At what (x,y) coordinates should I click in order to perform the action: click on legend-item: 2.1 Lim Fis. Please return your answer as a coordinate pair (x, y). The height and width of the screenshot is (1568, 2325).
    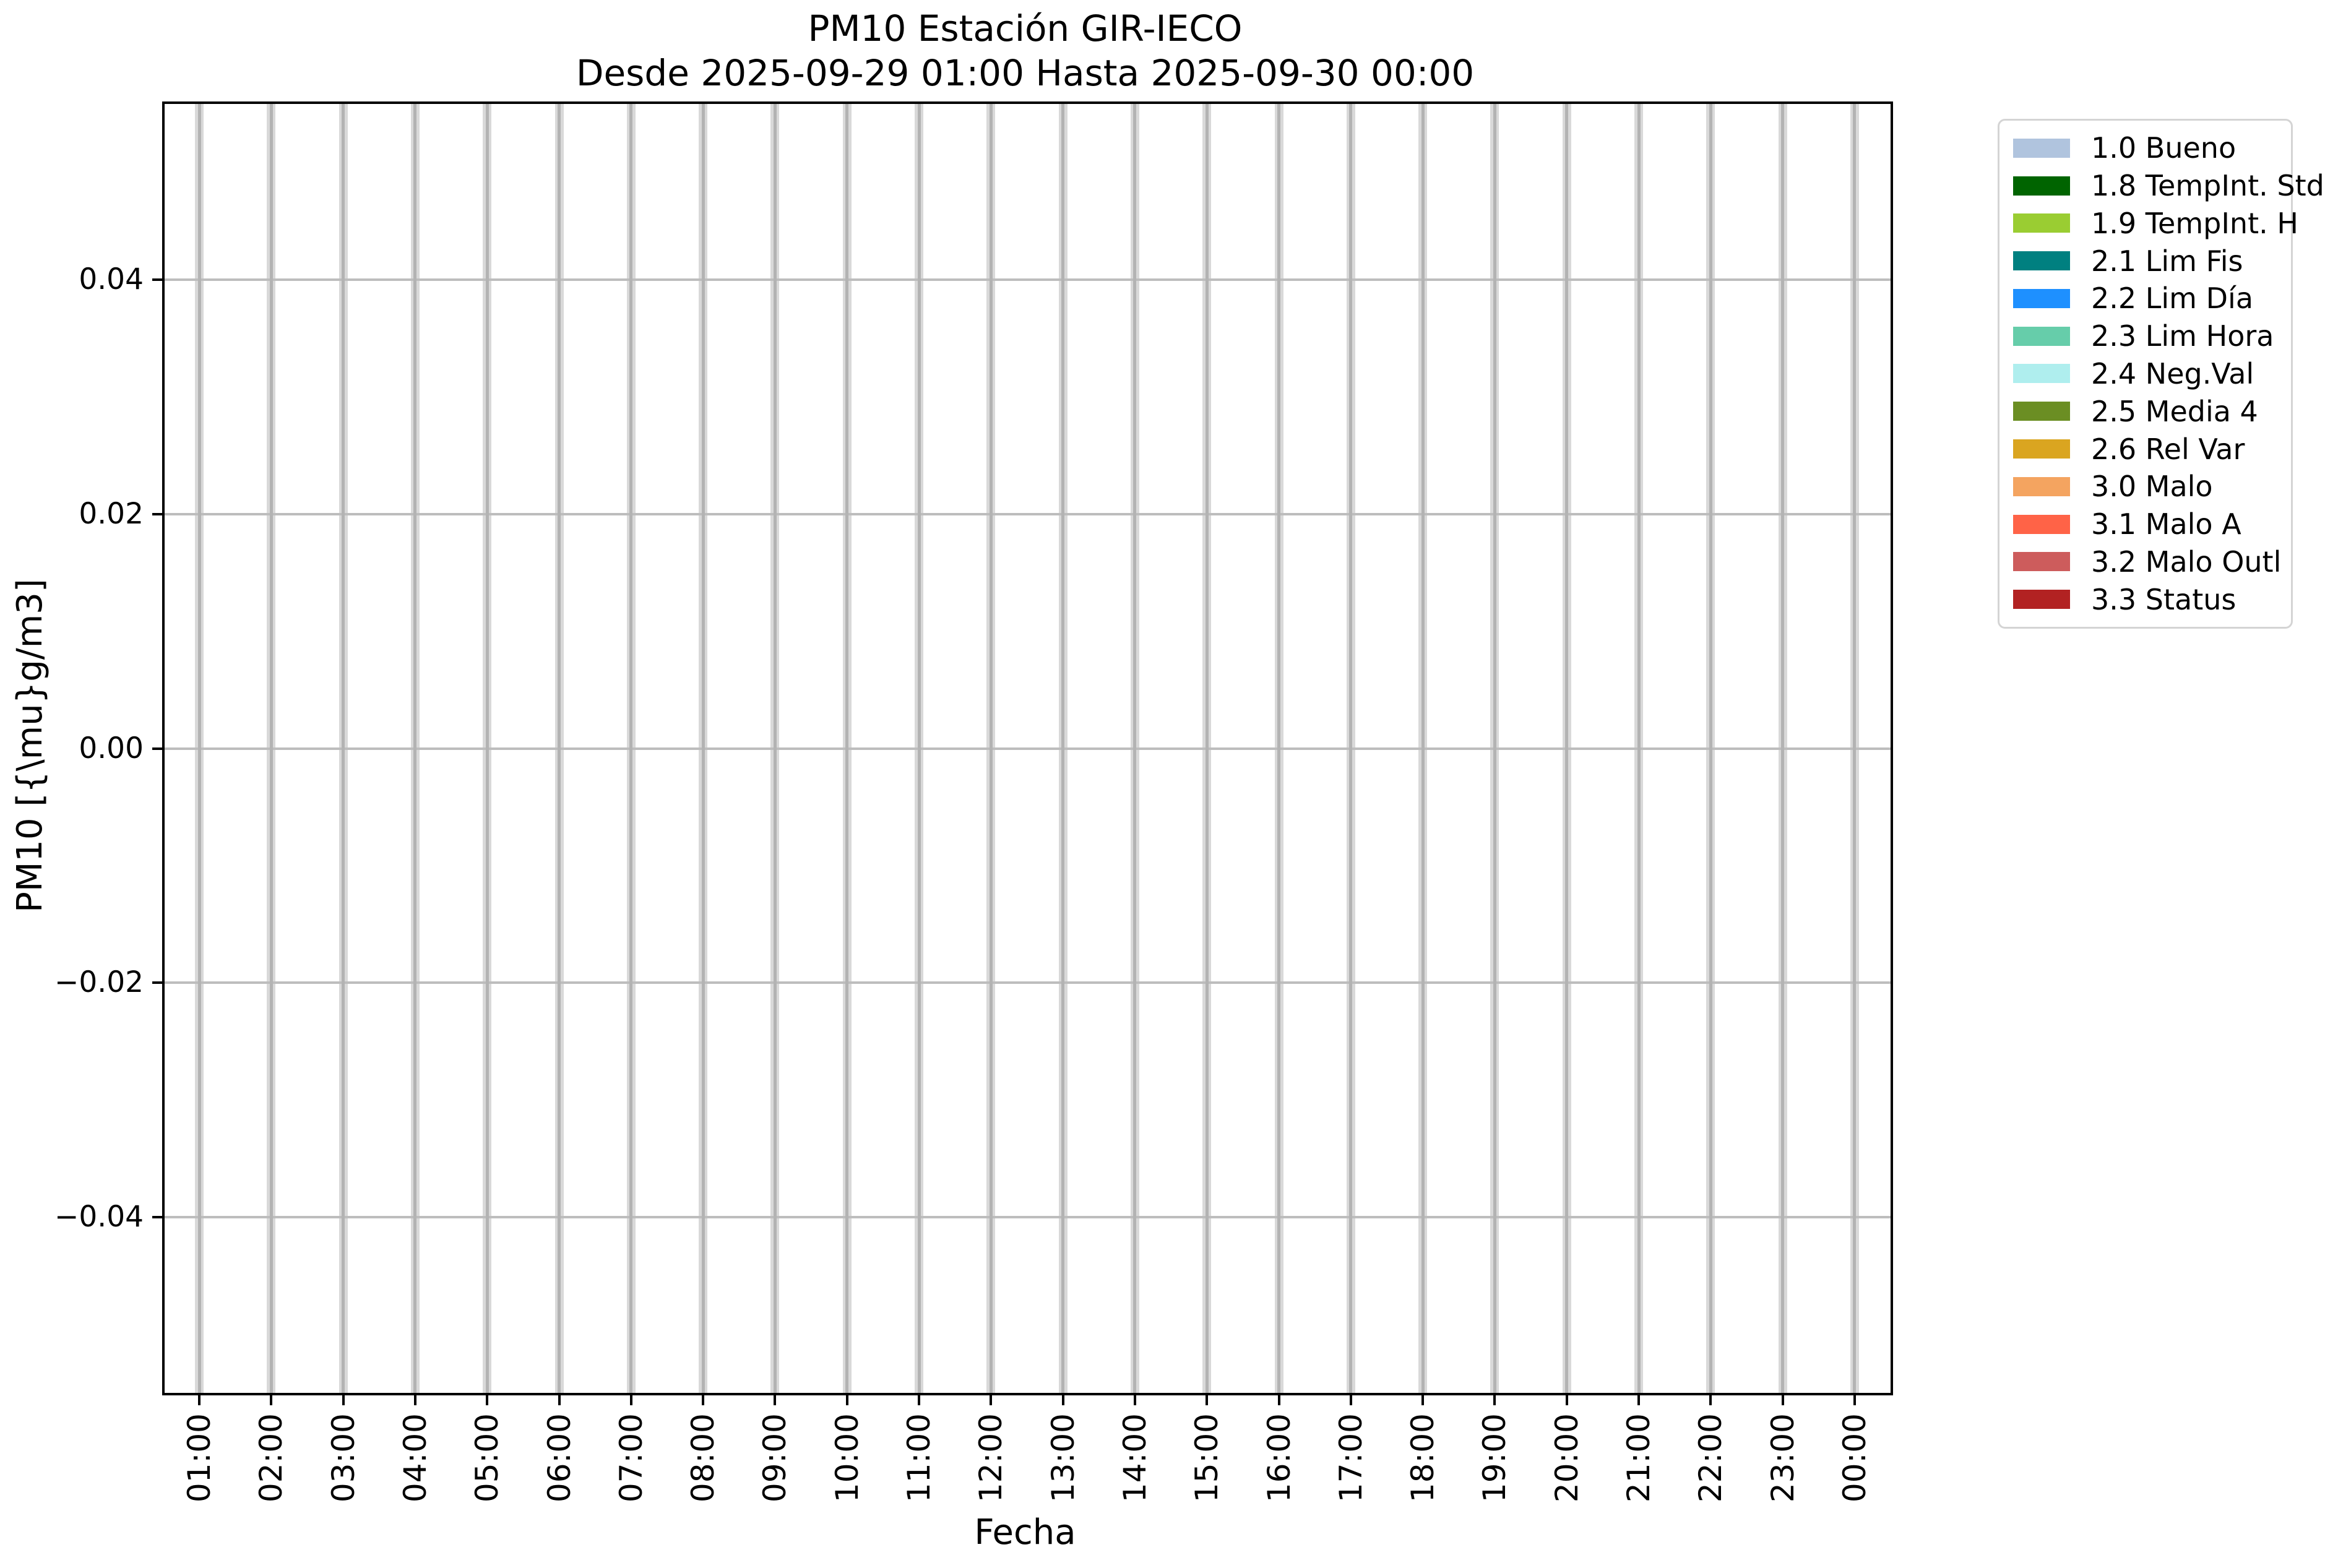
    Looking at the image, I should click on (2145, 261).